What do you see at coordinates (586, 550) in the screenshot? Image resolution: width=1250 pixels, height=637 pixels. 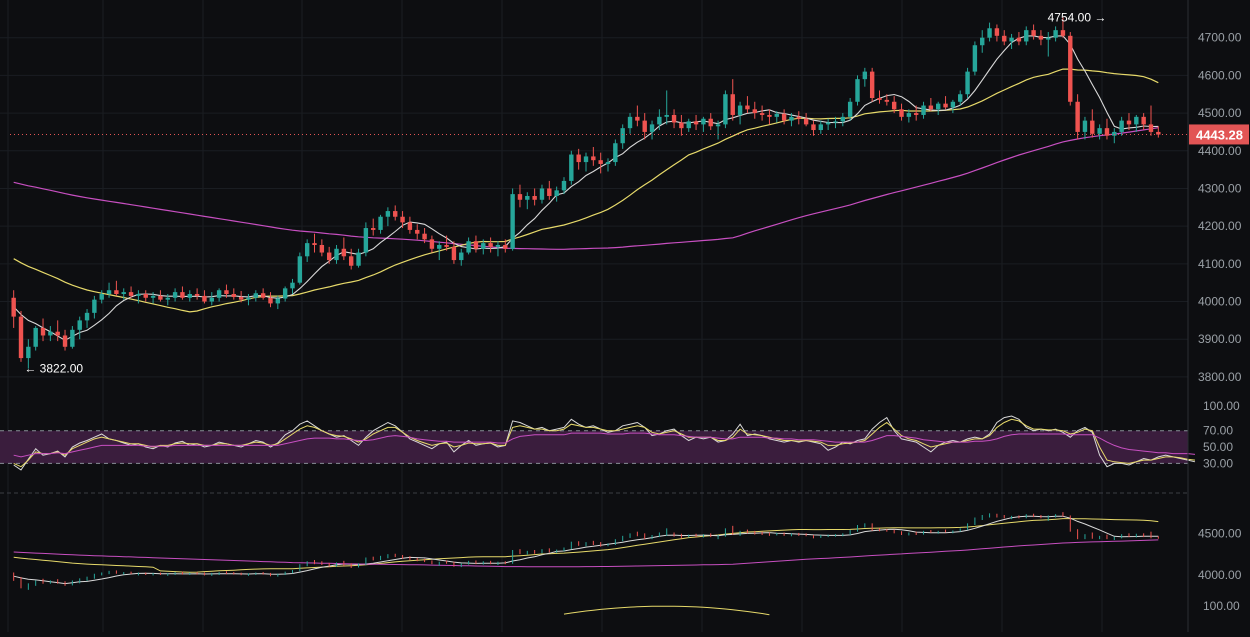 I see `overview-mid-band` at bounding box center [586, 550].